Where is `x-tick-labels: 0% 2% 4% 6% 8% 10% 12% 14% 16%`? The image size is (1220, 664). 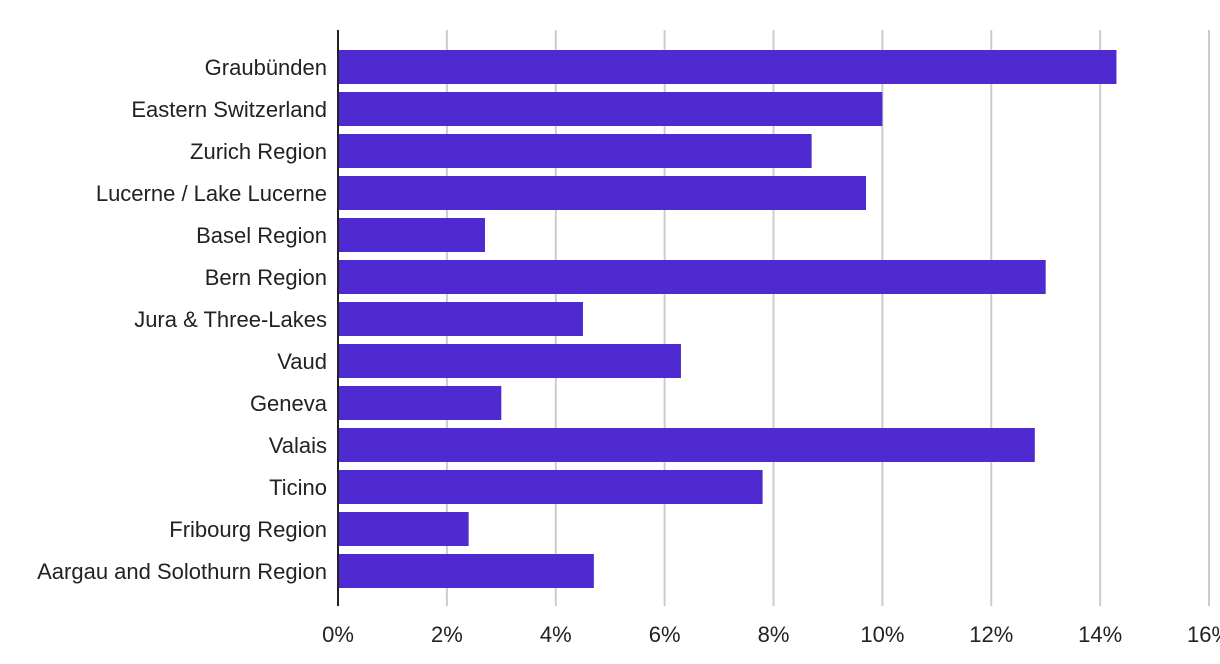
x-tick-labels: 0% 2% 4% 6% 8% 10% 12% 14% 16% is located at coordinates (771, 634).